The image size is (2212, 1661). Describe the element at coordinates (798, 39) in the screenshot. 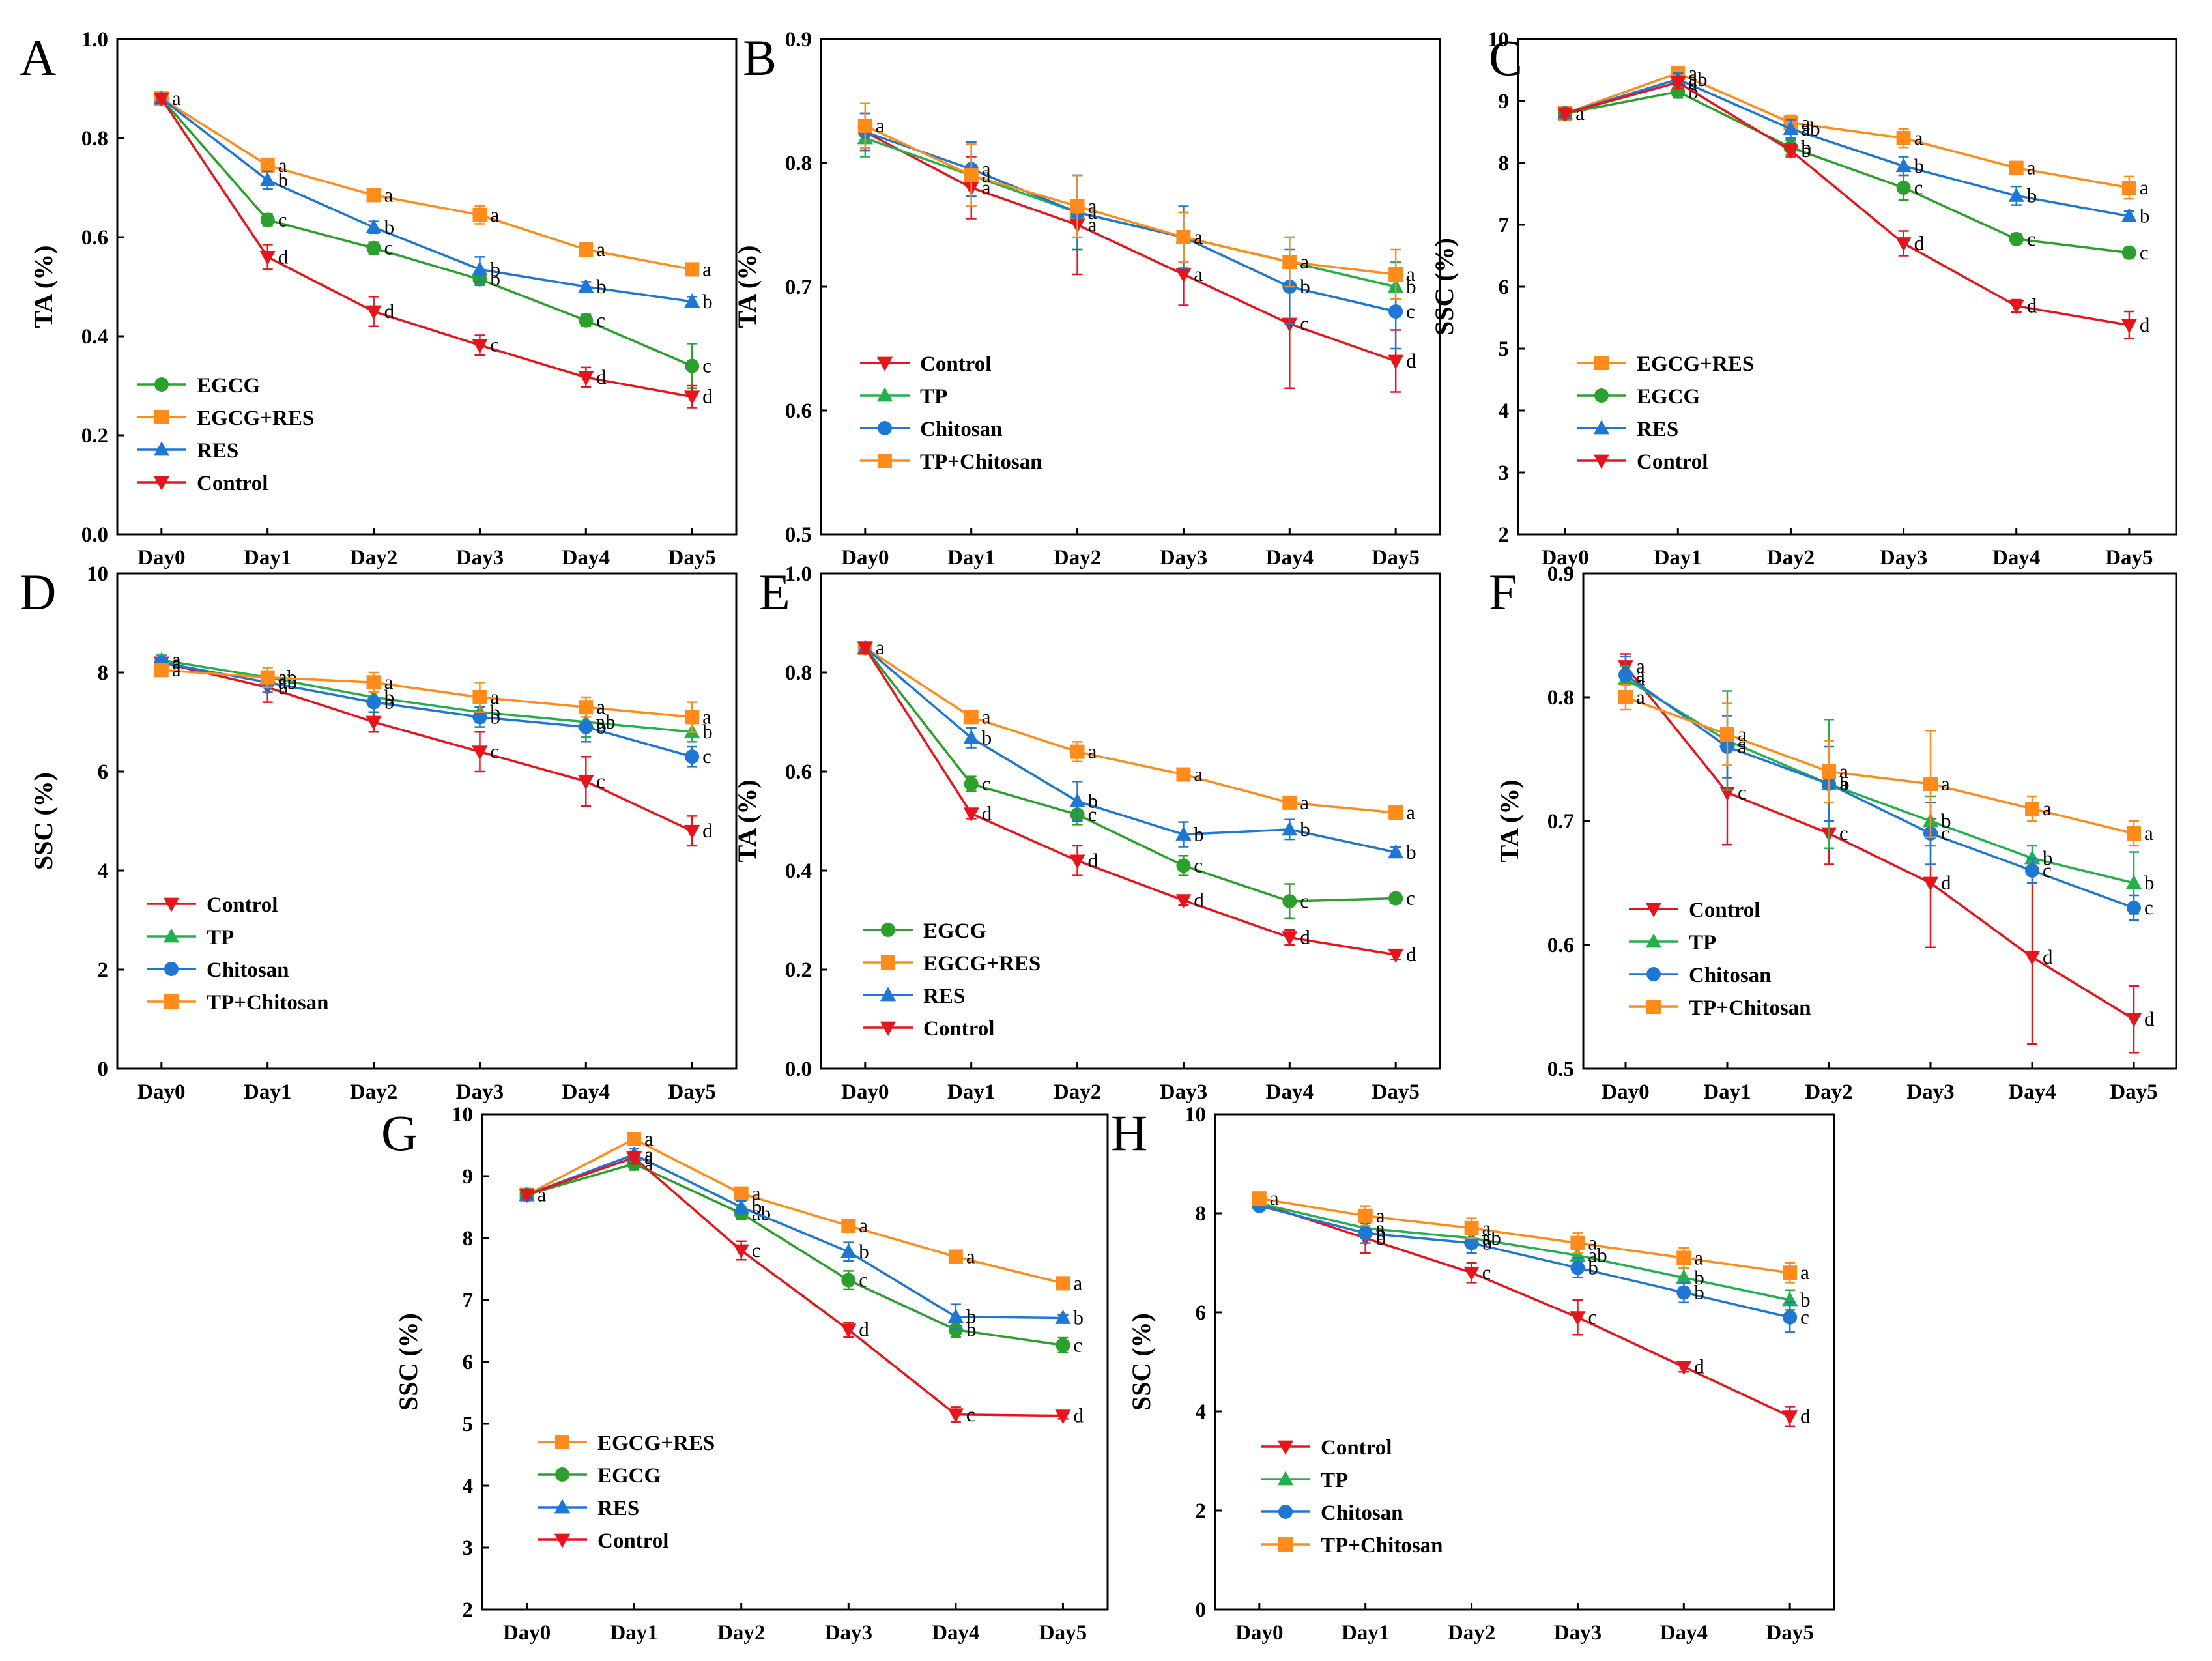

I see `y-tick-label: 0.9` at that location.